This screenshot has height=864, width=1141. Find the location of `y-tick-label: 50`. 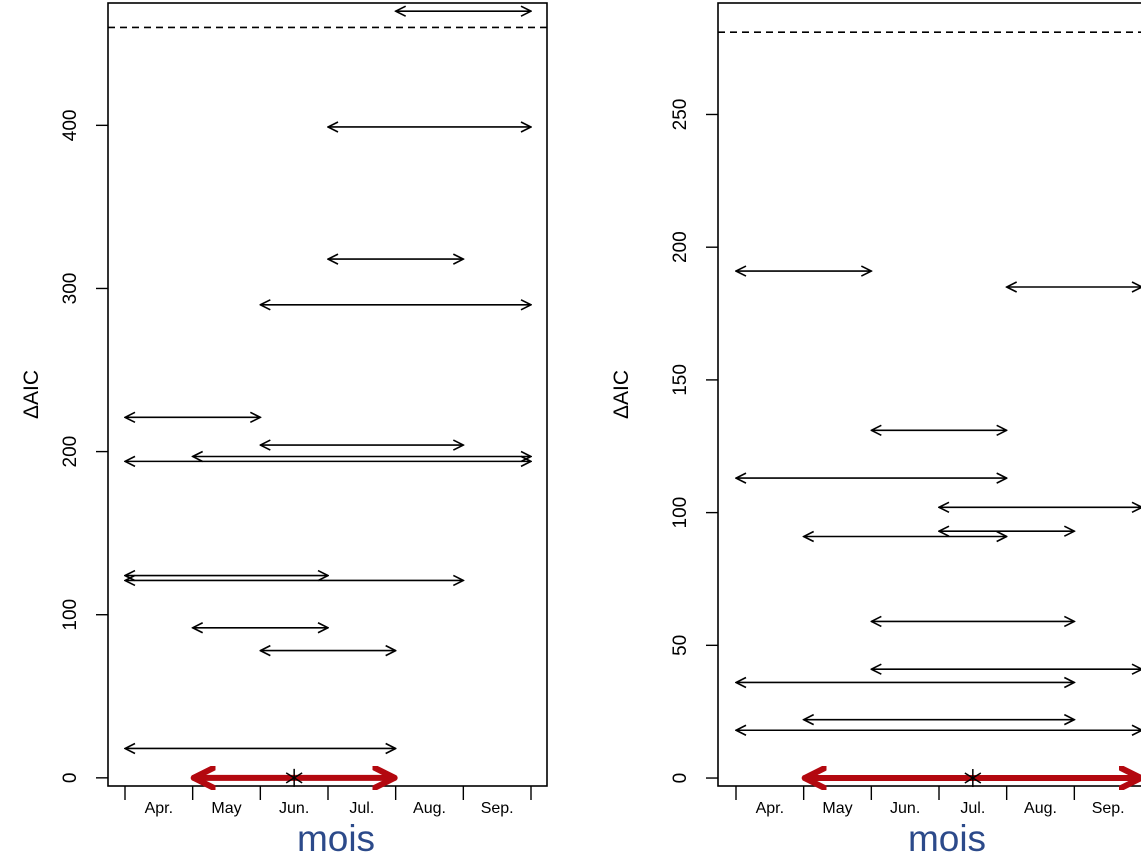

y-tick-label: 50 is located at coordinates (680, 645).